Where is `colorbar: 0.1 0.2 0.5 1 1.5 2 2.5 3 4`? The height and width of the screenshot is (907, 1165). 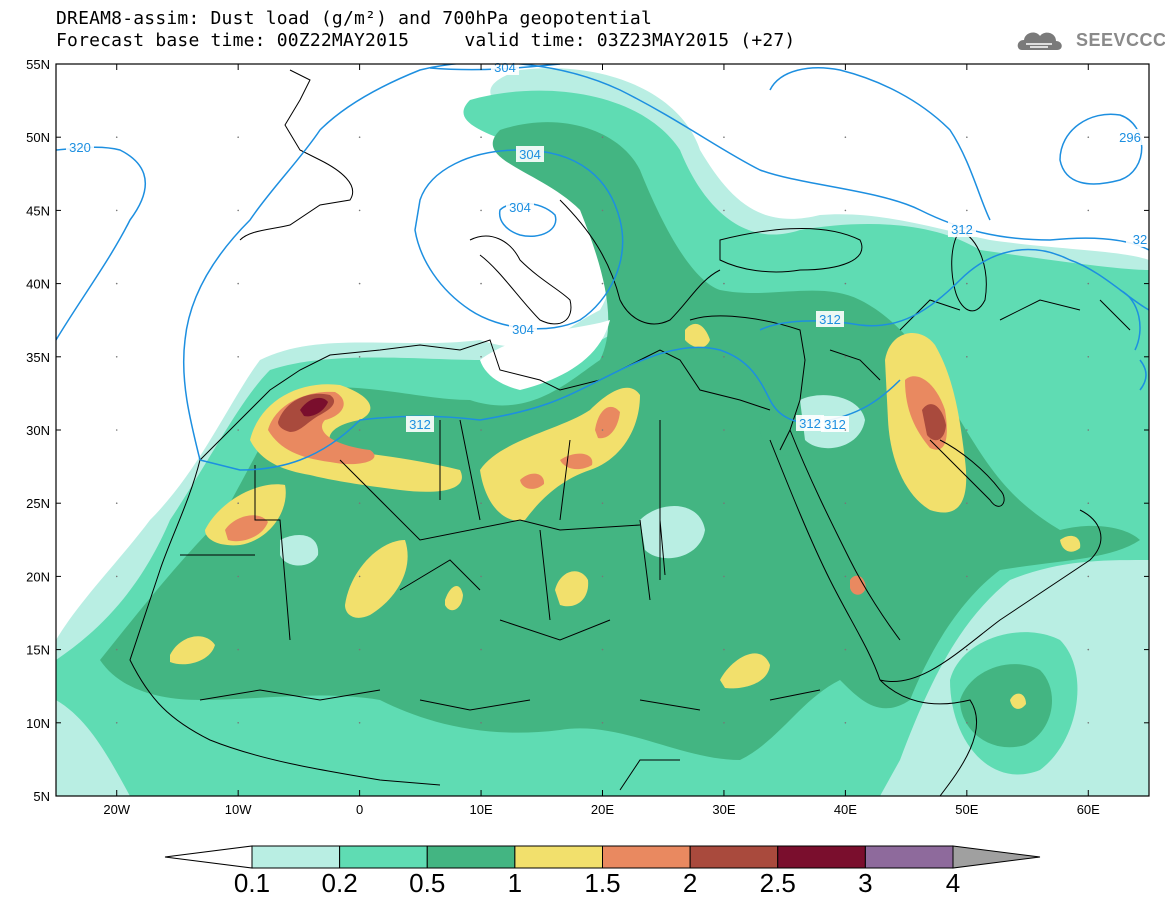 colorbar: 0.1 0.2 0.5 1 1.5 2 2.5 3 4 is located at coordinates (602, 871).